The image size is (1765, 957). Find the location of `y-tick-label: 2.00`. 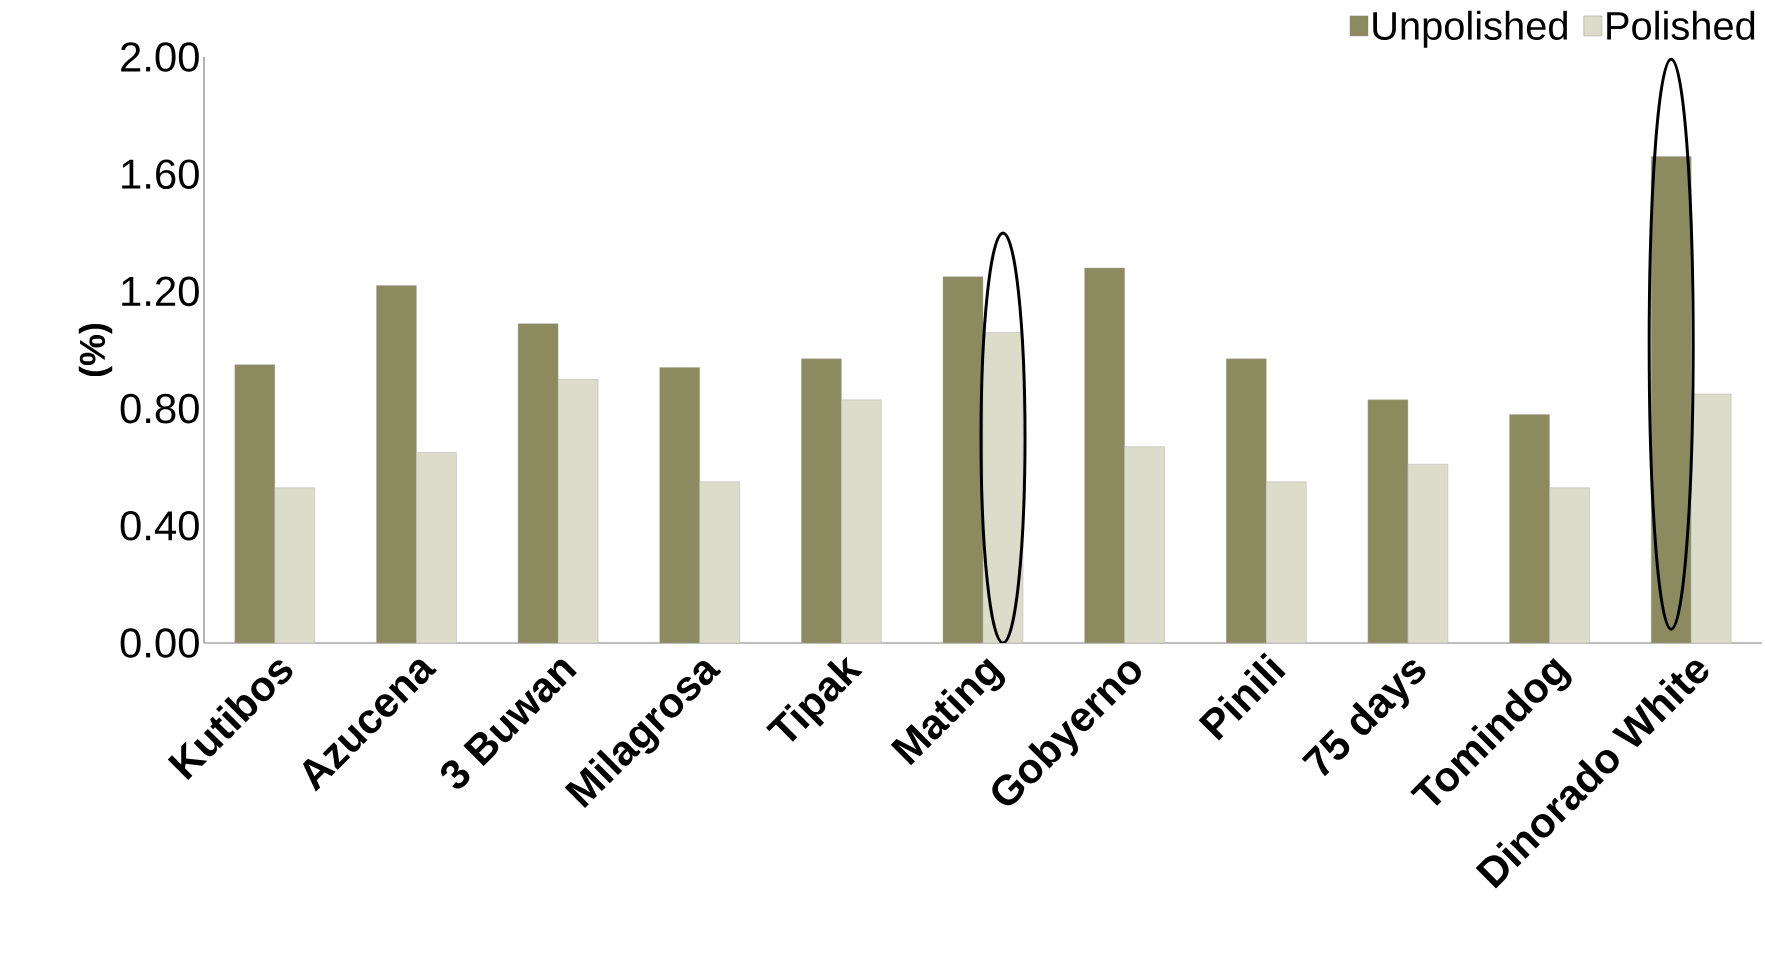

y-tick-label: 2.00 is located at coordinates (160, 57).